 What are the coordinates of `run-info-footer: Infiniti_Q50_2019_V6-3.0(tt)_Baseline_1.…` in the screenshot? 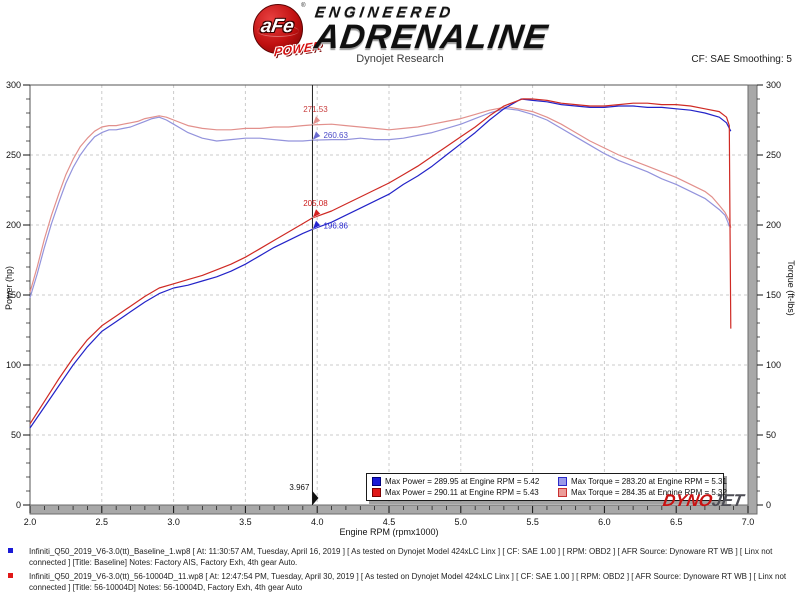 It's located at (400, 571).